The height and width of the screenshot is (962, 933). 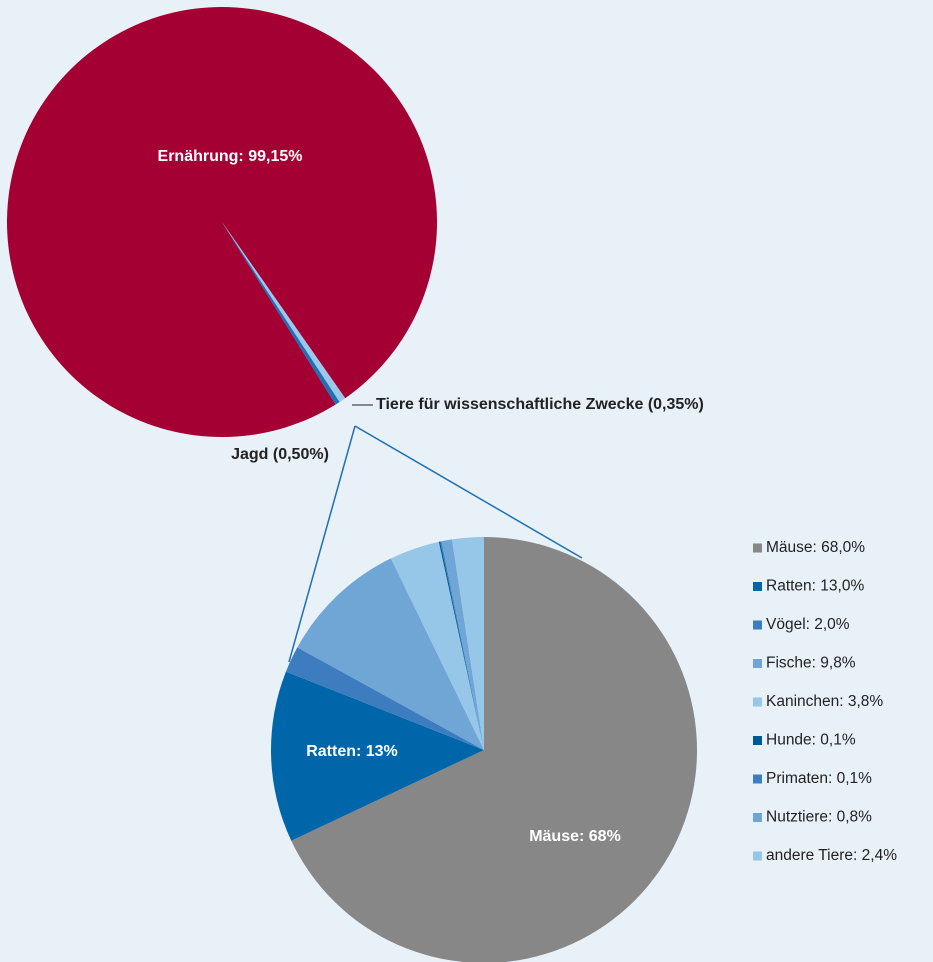 I want to click on data-label: Jagd (0,50%), so click(x=280, y=454).